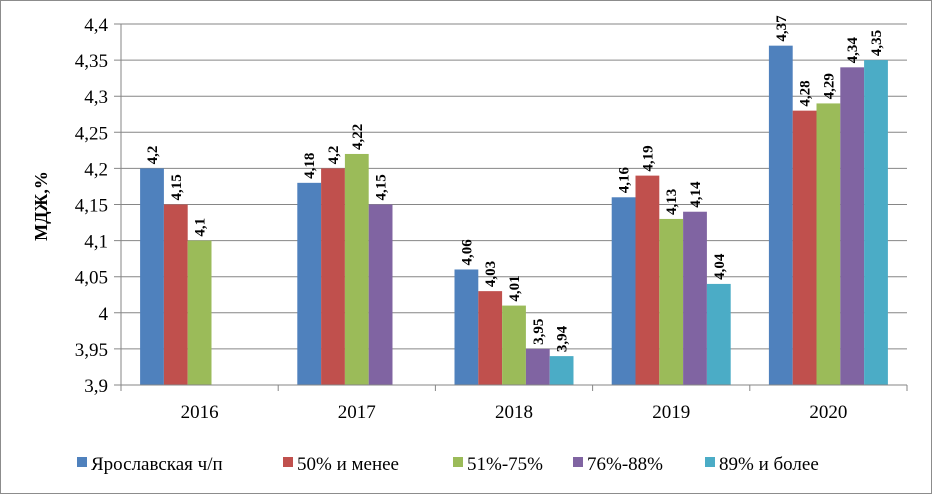 This screenshot has height=498, width=932. Describe the element at coordinates (853, 50) in the screenshot. I see `data-label: 4,34` at that location.